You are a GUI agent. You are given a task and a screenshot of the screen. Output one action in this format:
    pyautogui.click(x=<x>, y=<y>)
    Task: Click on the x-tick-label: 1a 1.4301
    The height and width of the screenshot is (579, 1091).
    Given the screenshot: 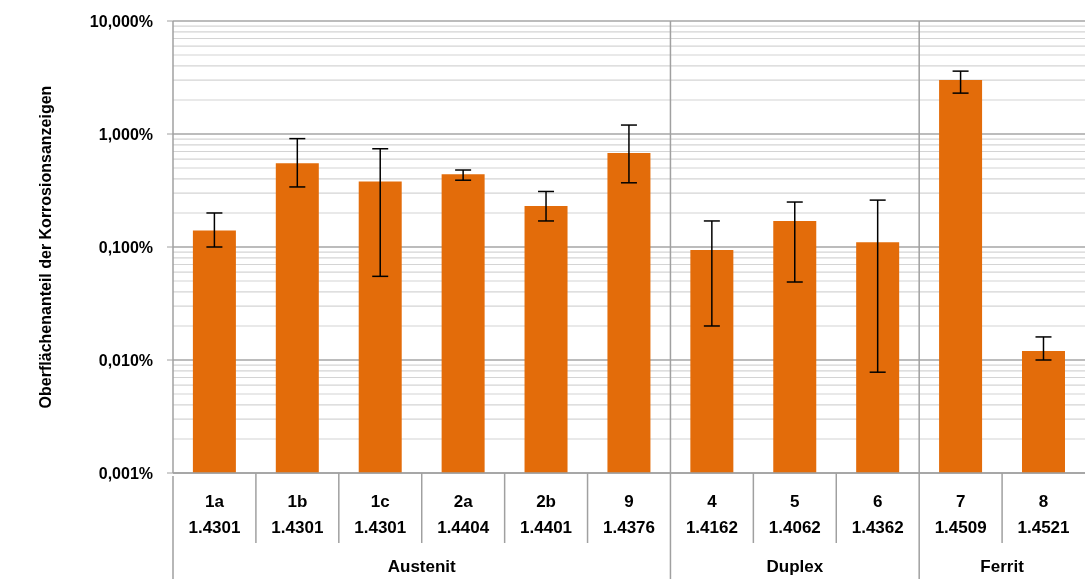 What is the action you would take?
    pyautogui.click(x=214, y=514)
    